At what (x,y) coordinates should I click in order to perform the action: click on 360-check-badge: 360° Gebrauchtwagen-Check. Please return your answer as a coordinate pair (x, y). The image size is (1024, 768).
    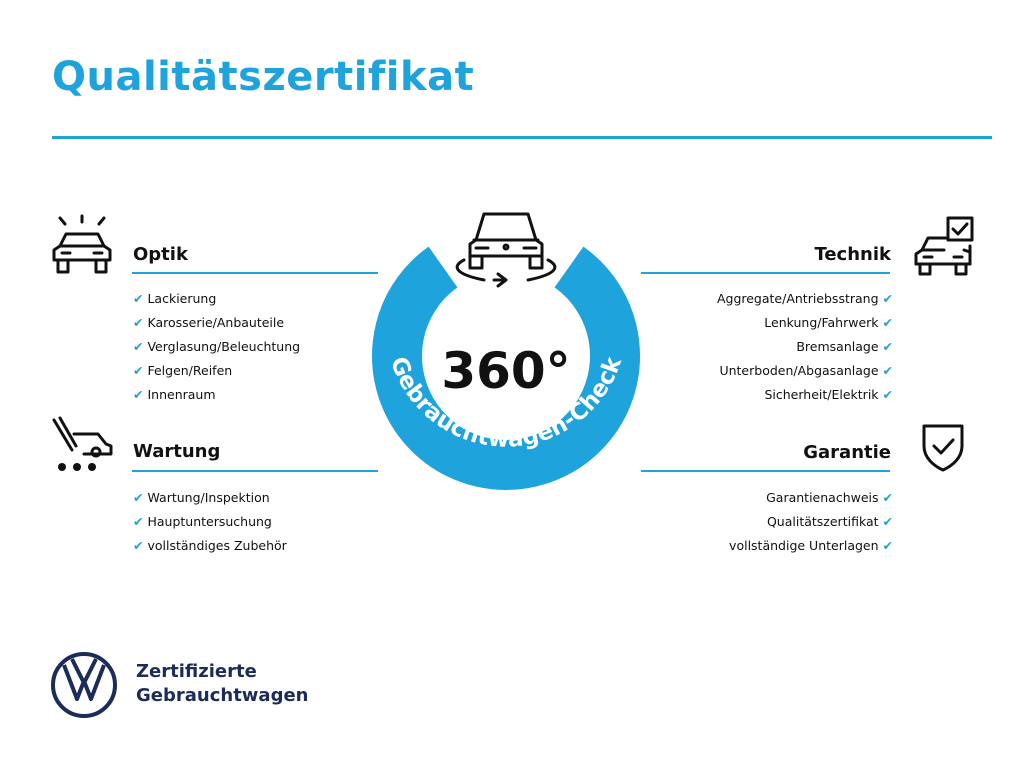
    Looking at the image, I should click on (506, 351).